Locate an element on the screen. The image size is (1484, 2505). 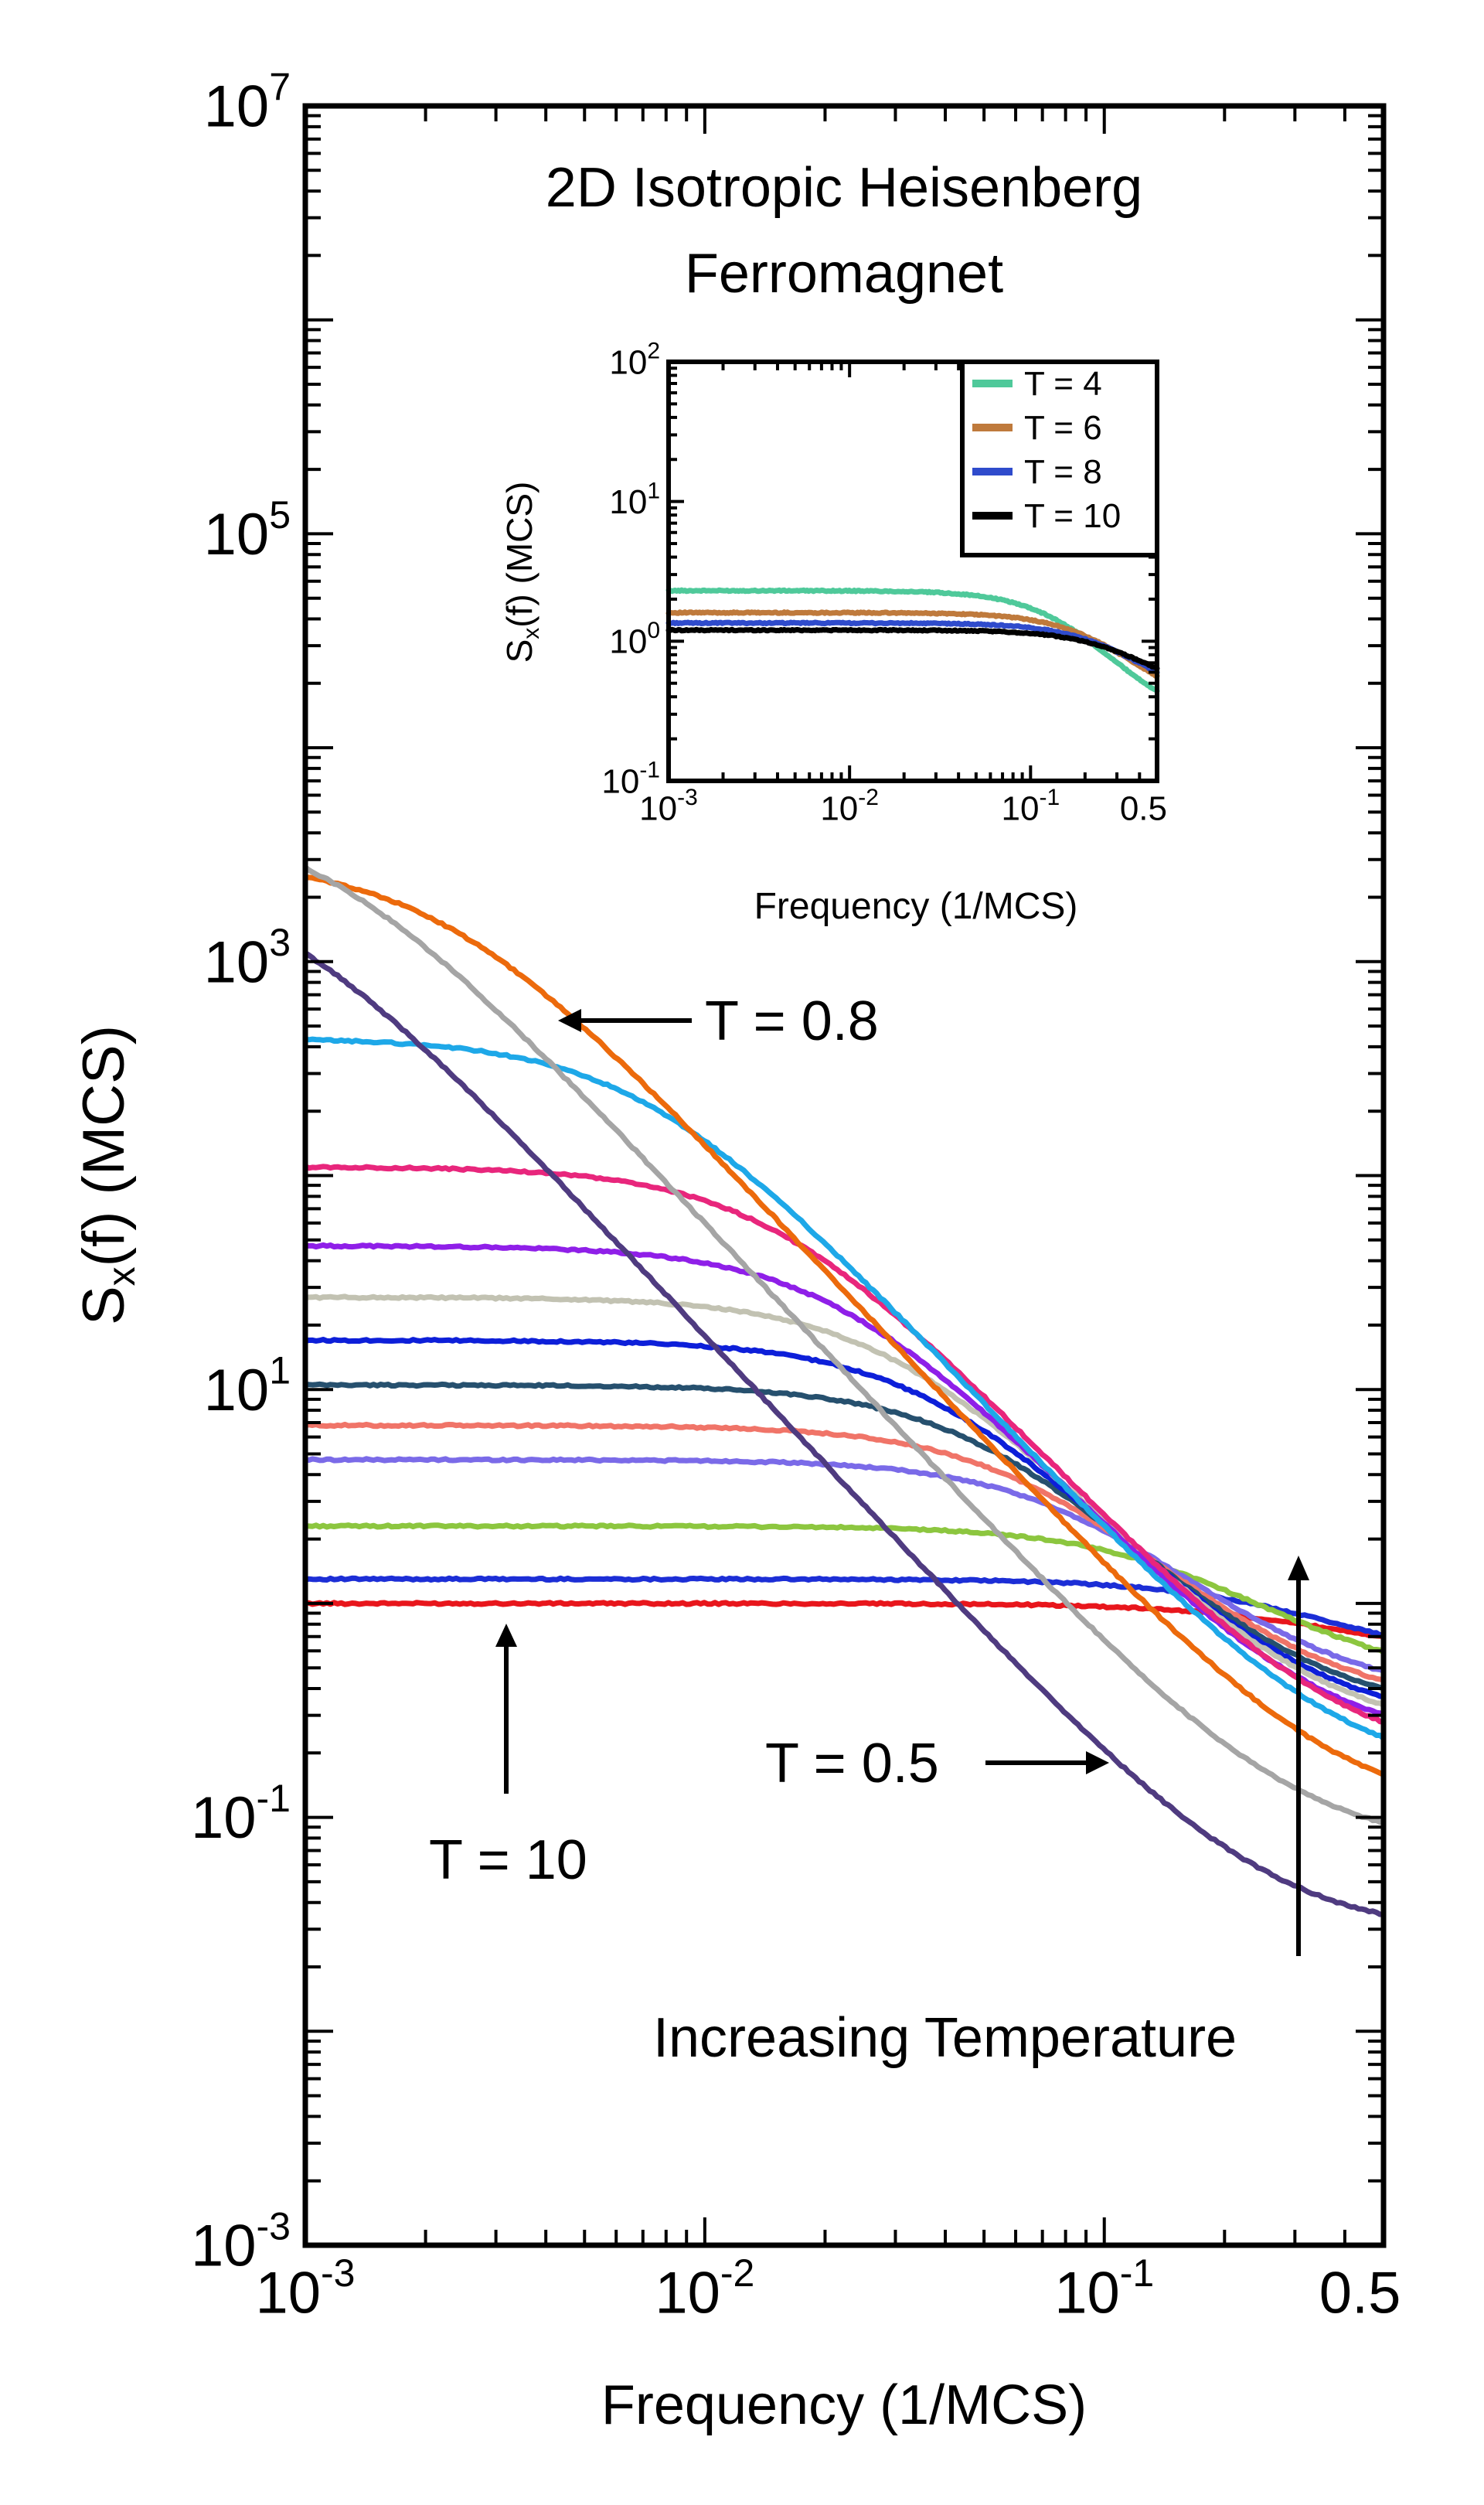
inset-y-axis-label-base: S is located at coordinates (519, 651).